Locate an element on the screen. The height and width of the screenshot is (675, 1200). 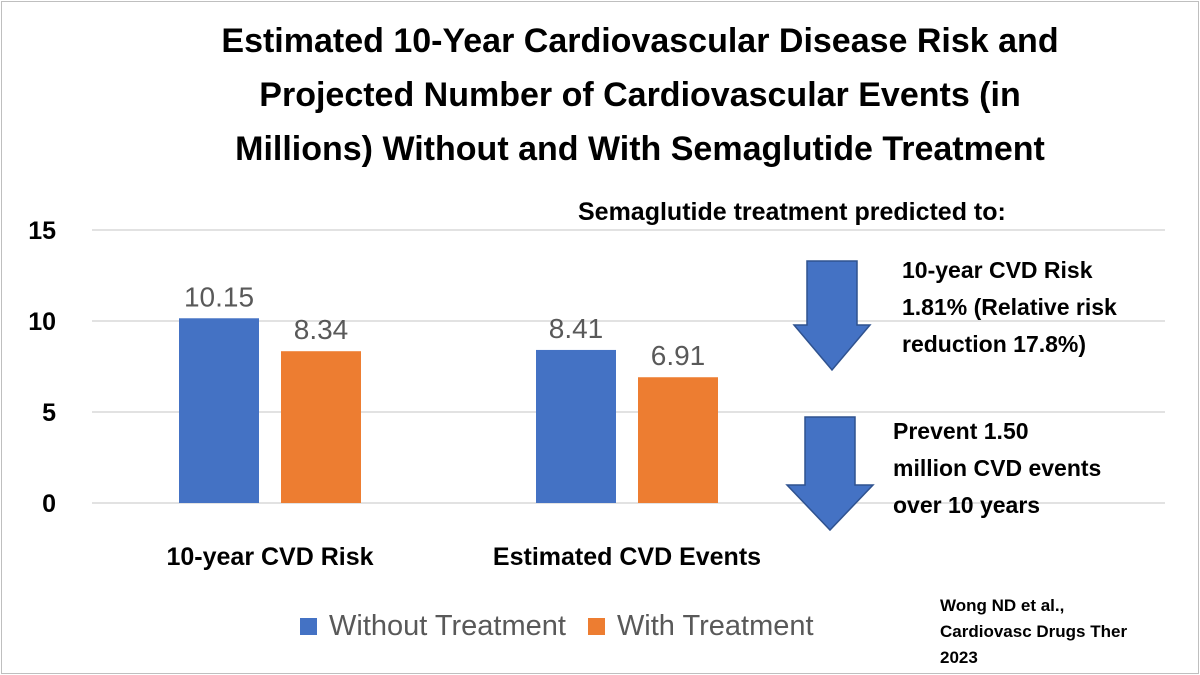
risk-line-2: 1.81% (Relative risk is located at coordinates (1009, 307).